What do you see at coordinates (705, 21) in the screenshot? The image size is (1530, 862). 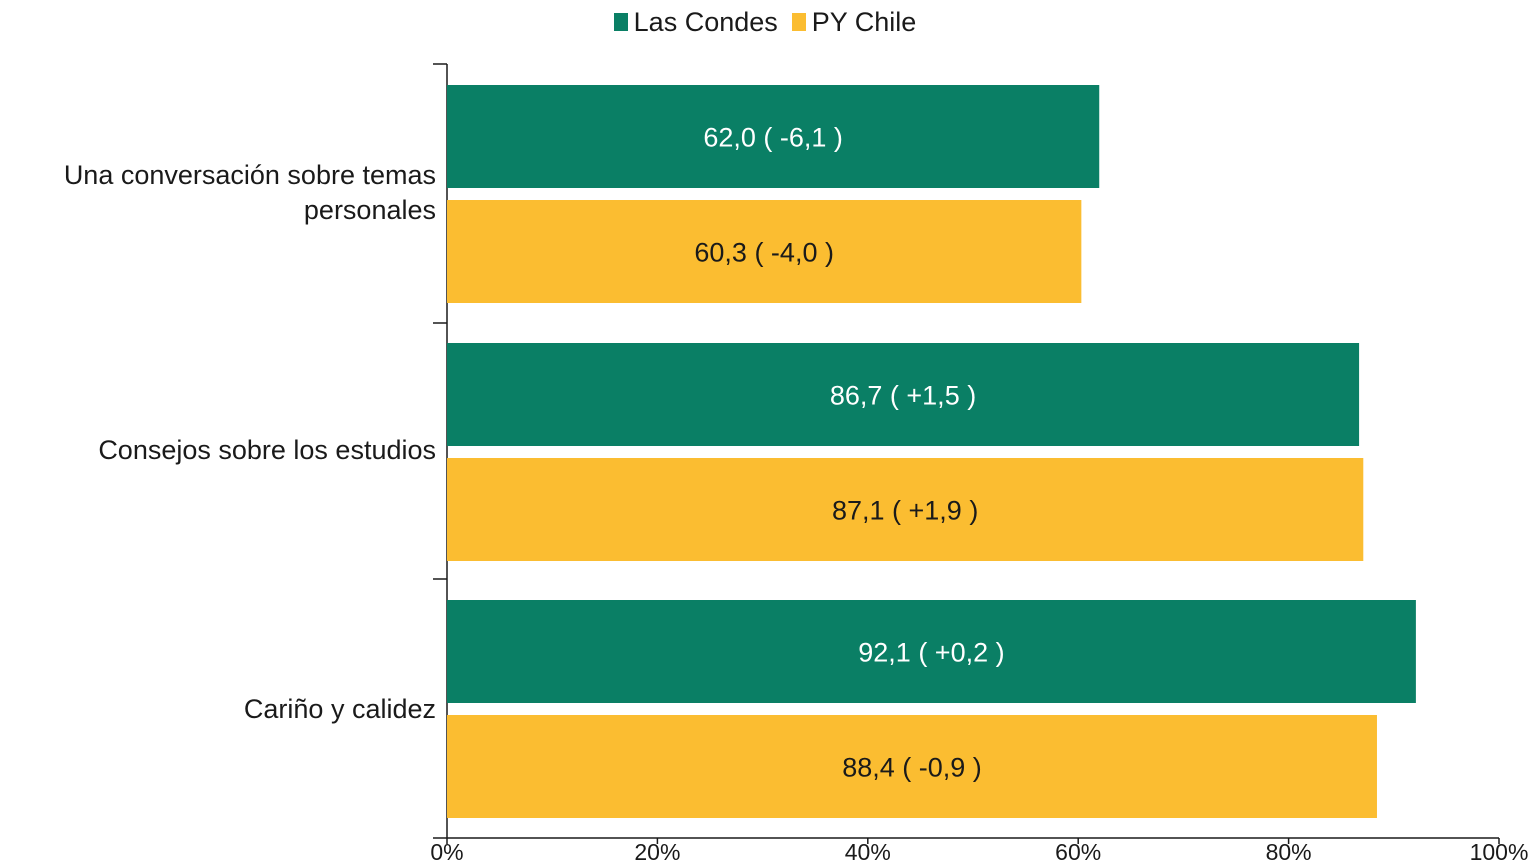 I see `legend-label-las-condes: Las Condes` at bounding box center [705, 21].